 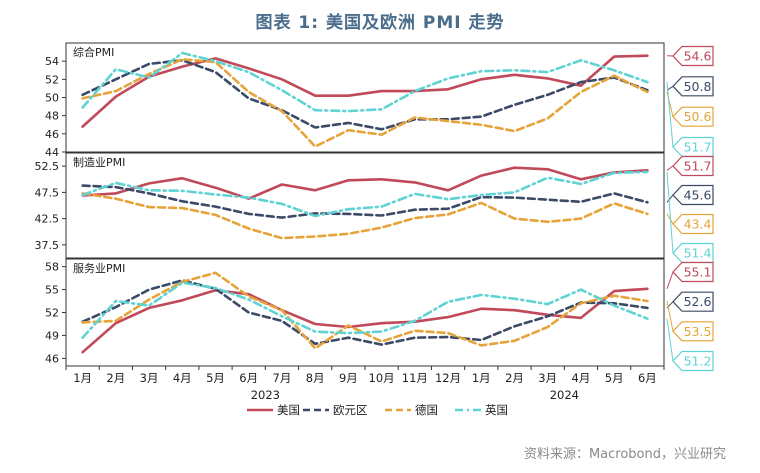 What do you see at coordinates (377, 410) in the screenshot?
I see `legend: 美国 欧元区 德国 英国` at bounding box center [377, 410].